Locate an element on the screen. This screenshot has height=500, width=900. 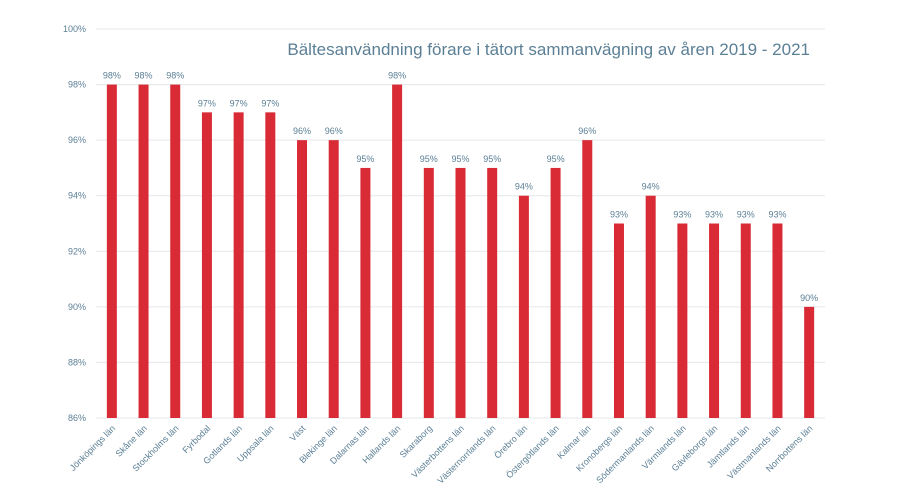
y-tick-label: 90% is located at coordinates (77, 307).